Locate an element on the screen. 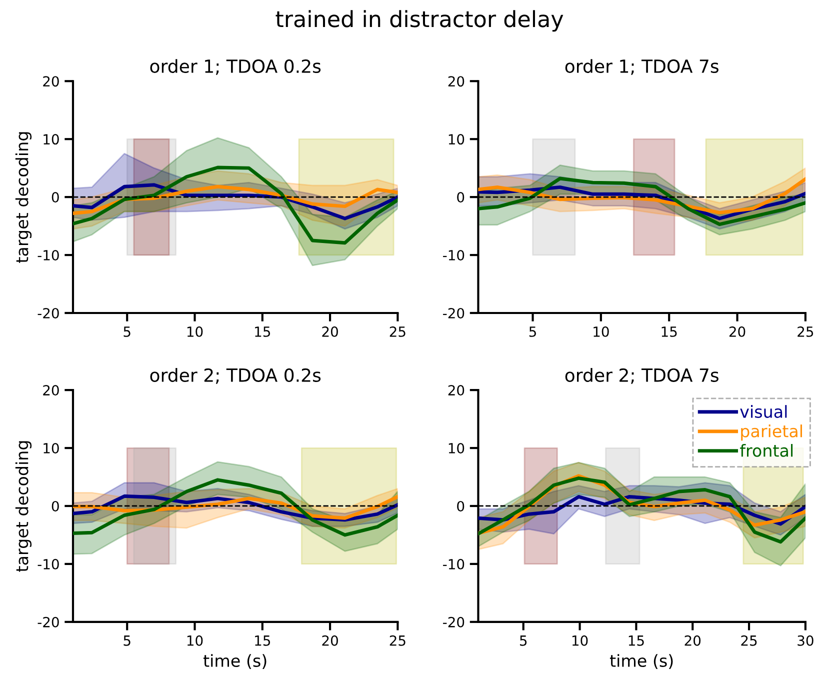 The image size is (839, 676). x-tick-label: 30 is located at coordinates (806, 640).